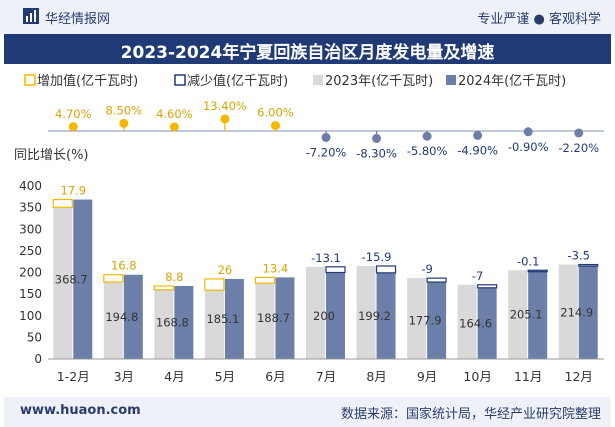  What do you see at coordinates (451, 80) in the screenshot?
I see `legend-2024-swatch` at bounding box center [451, 80].